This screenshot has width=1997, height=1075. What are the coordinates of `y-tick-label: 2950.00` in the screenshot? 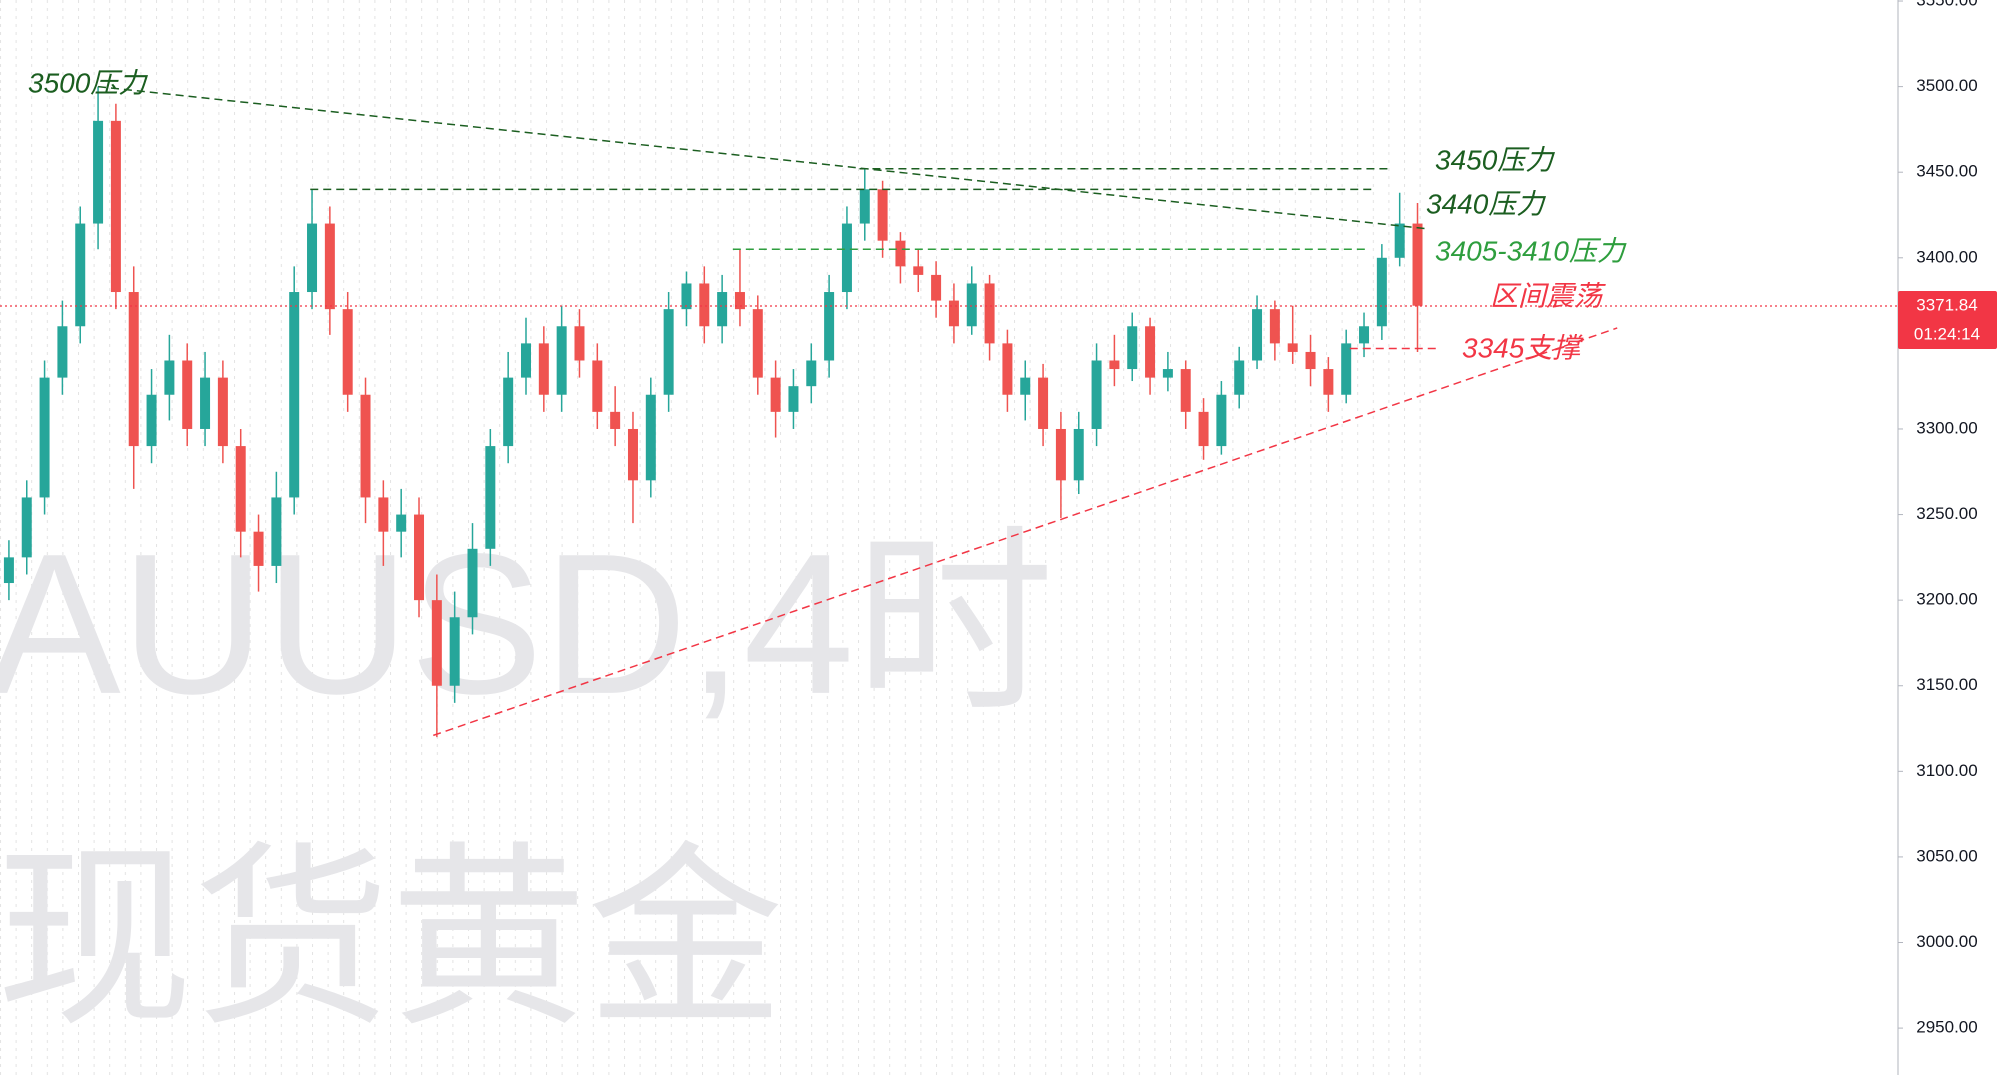 It's located at (1946, 1027).